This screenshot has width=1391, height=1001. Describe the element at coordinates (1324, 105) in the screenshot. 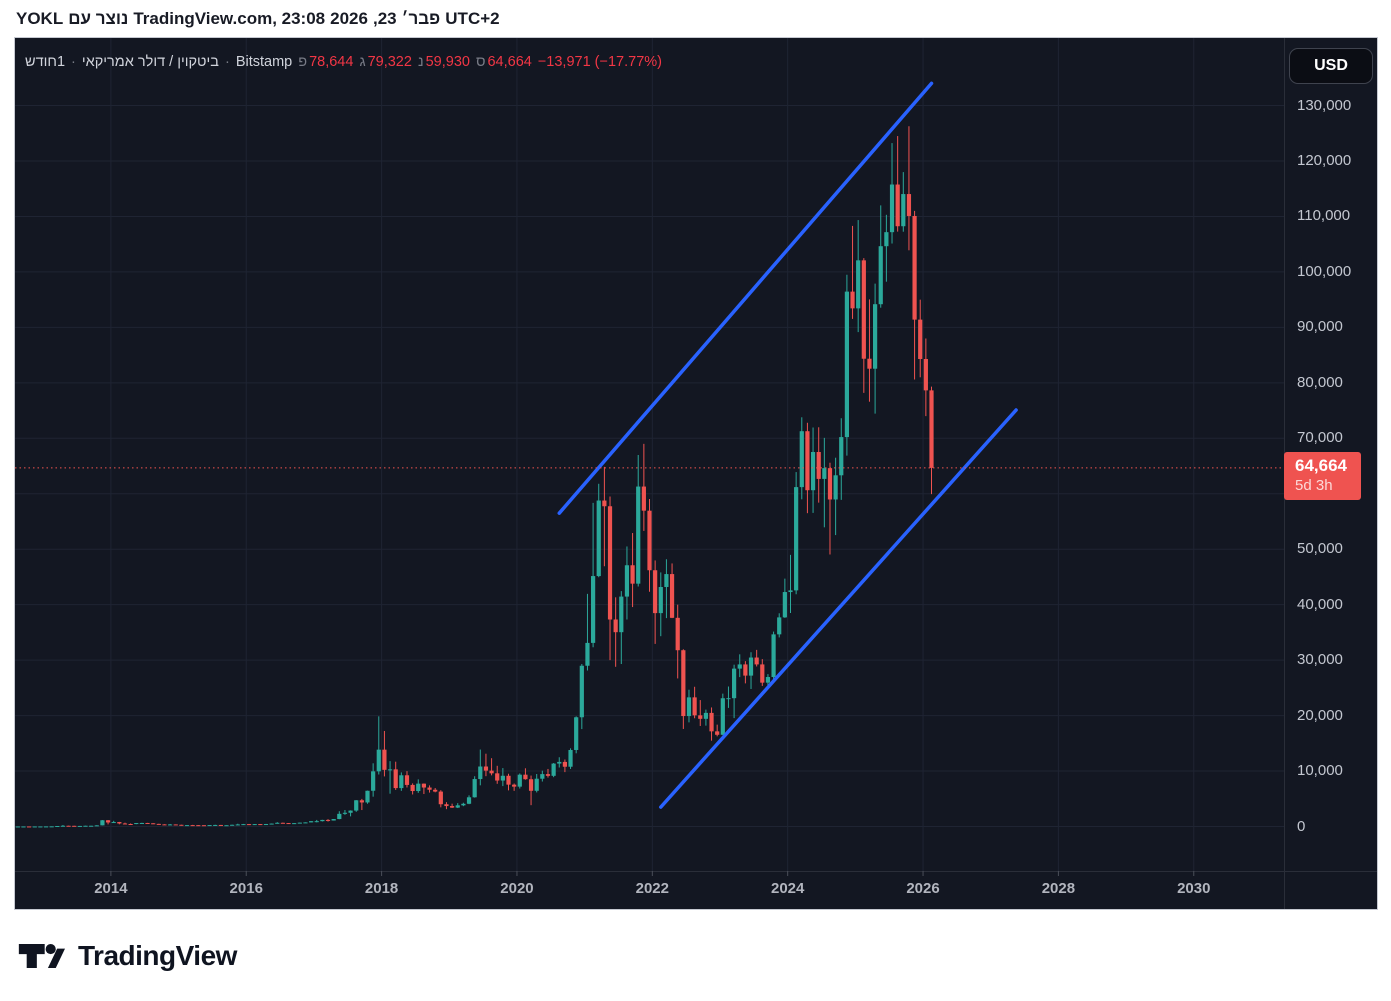

I see `price-tick-label: 130,000` at that location.